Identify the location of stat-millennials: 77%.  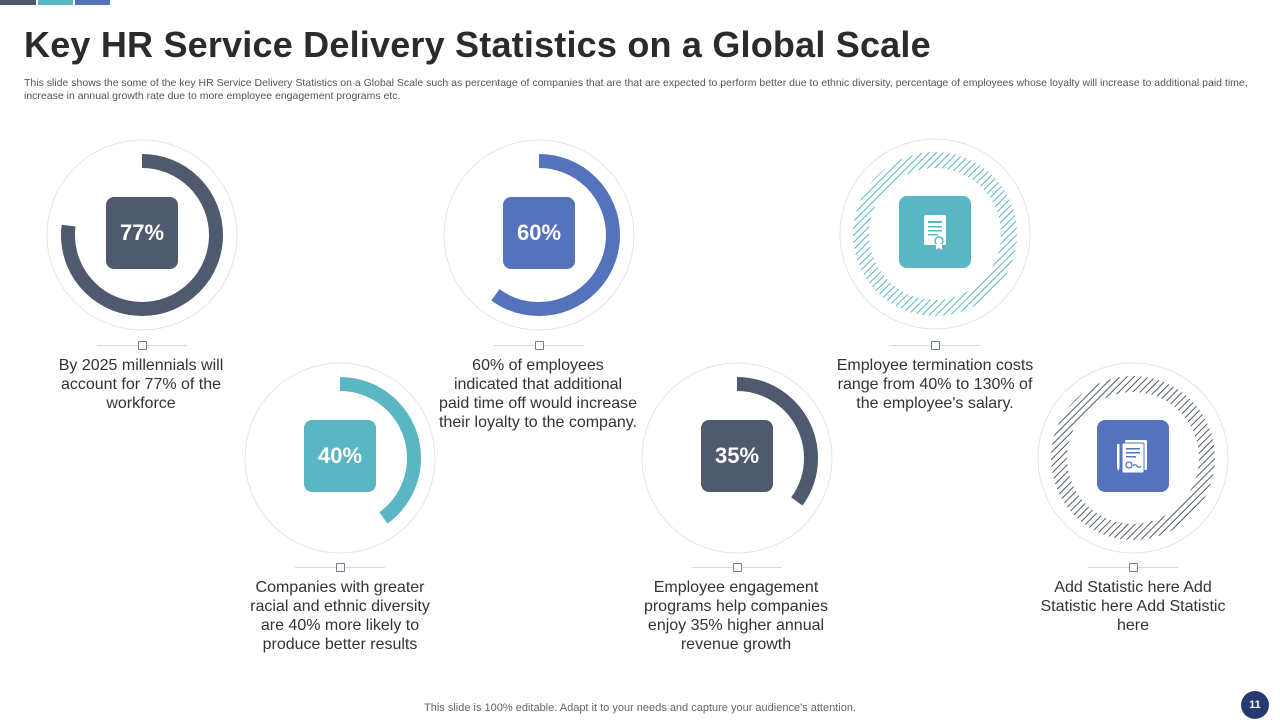
(142, 235).